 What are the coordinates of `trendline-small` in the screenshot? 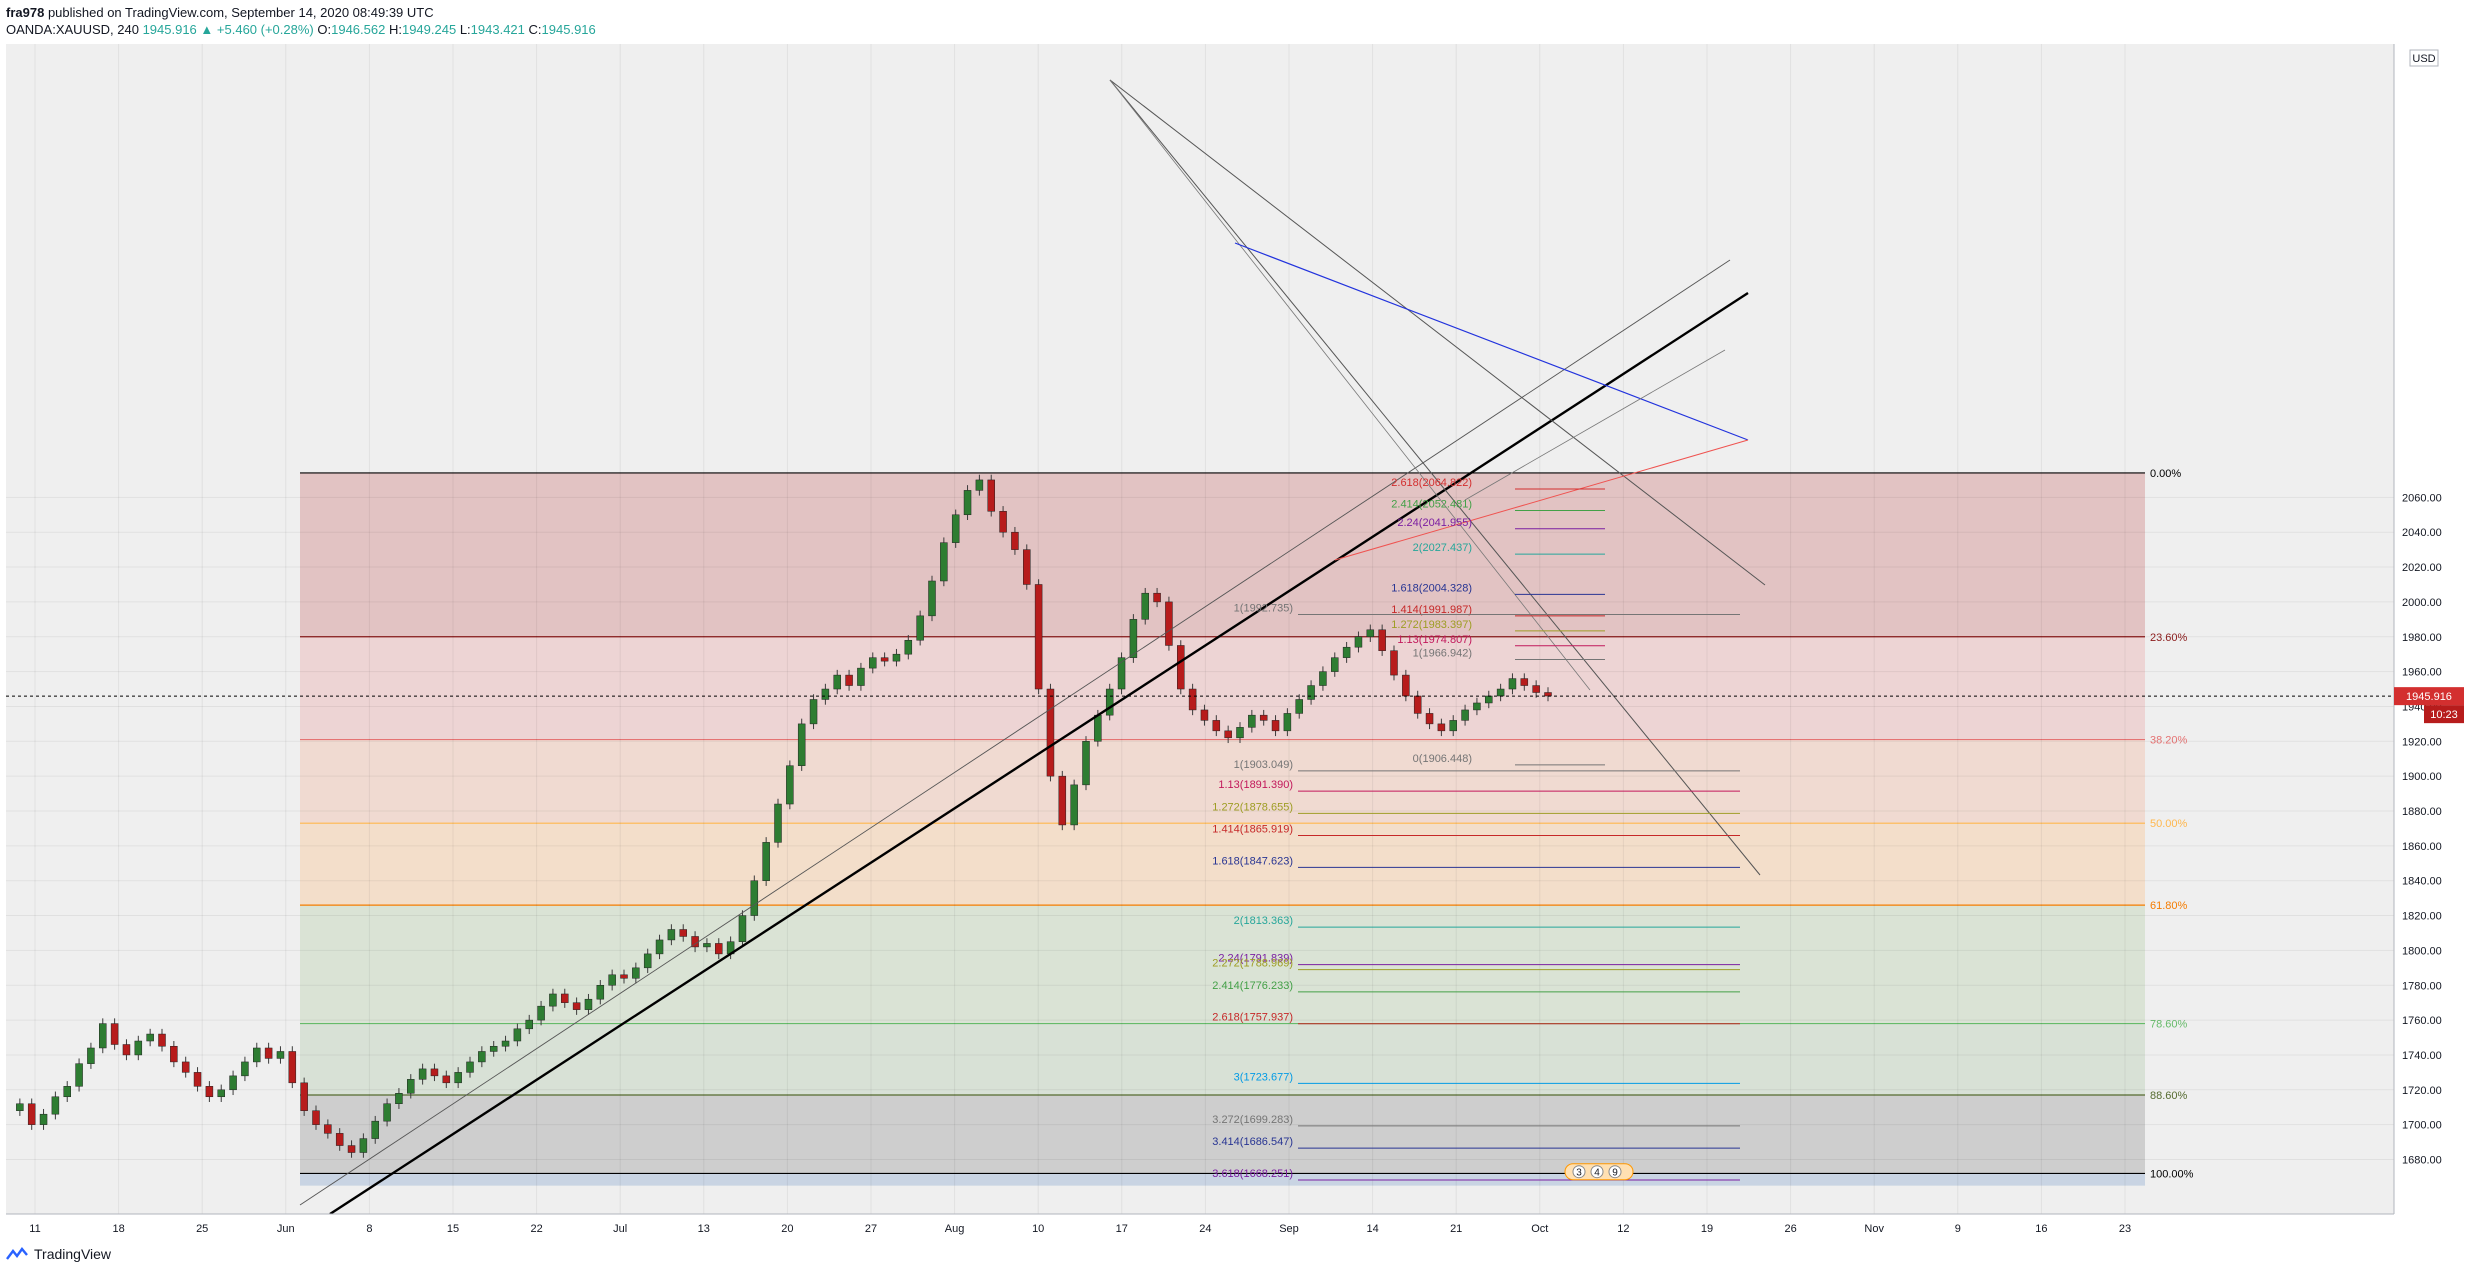 It's located at (1595, 425).